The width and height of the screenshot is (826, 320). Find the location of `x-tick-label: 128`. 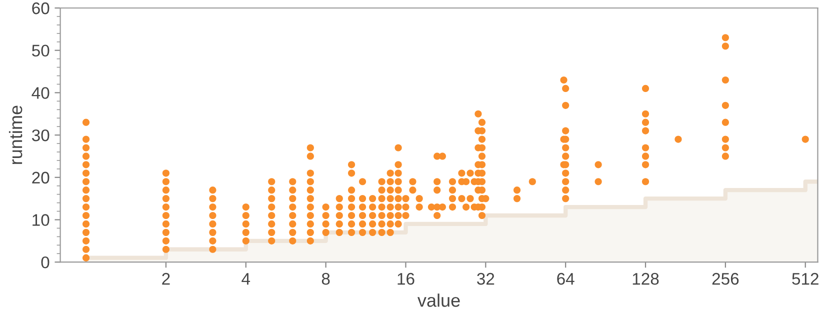

x-tick-label: 128 is located at coordinates (645, 278).